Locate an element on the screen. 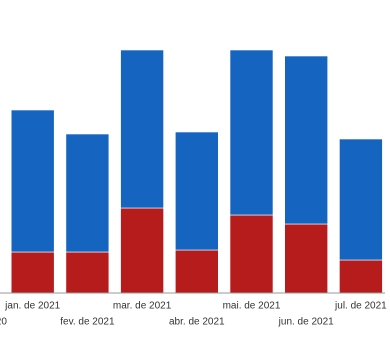 This screenshot has width=390, height=343. x-tick-label: dez. de 2020 is located at coordinates (3, 322).